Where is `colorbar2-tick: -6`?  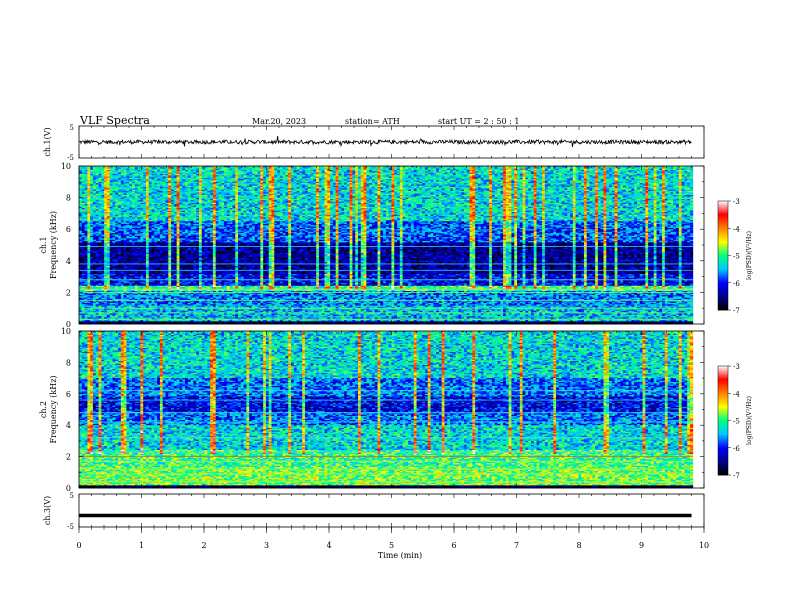 colorbar2-tick: -6 is located at coordinates (736, 449).